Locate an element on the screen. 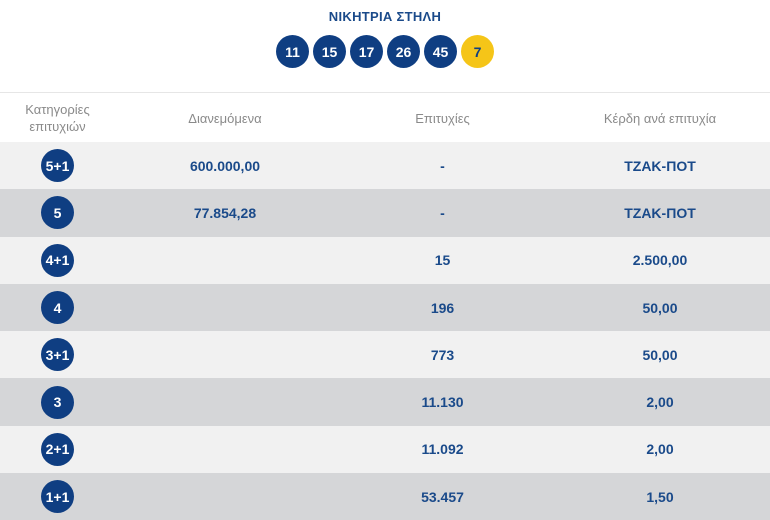 Image resolution: width=770 pixels, height=520 pixels. table-row: 5+1 600.000,00 - ΤΖΑΚ-ΠΟΤ is located at coordinates (385, 166).